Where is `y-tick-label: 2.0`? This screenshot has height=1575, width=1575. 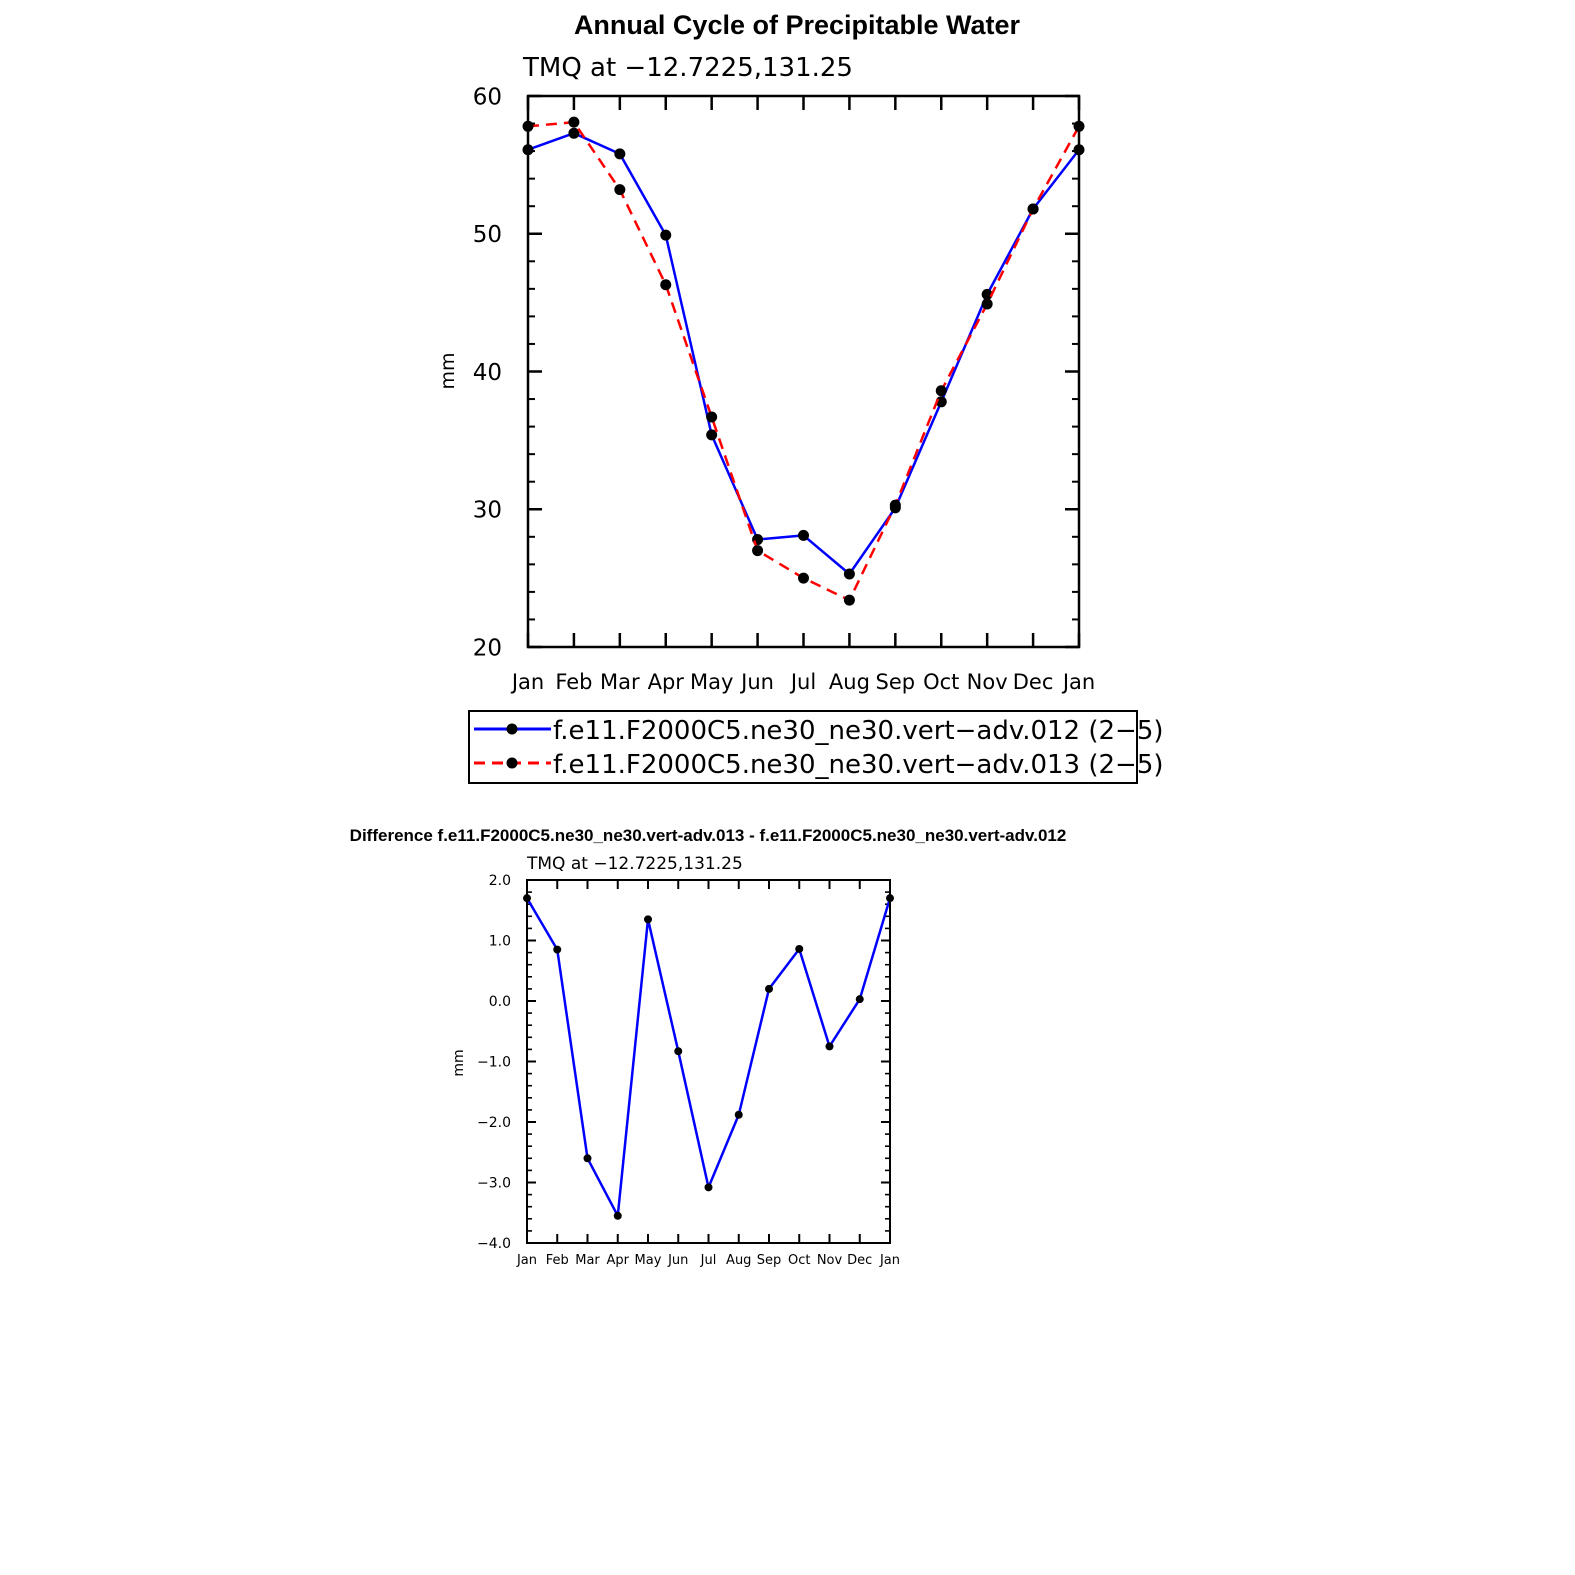
y-tick-label: 2.0 is located at coordinates (500, 881).